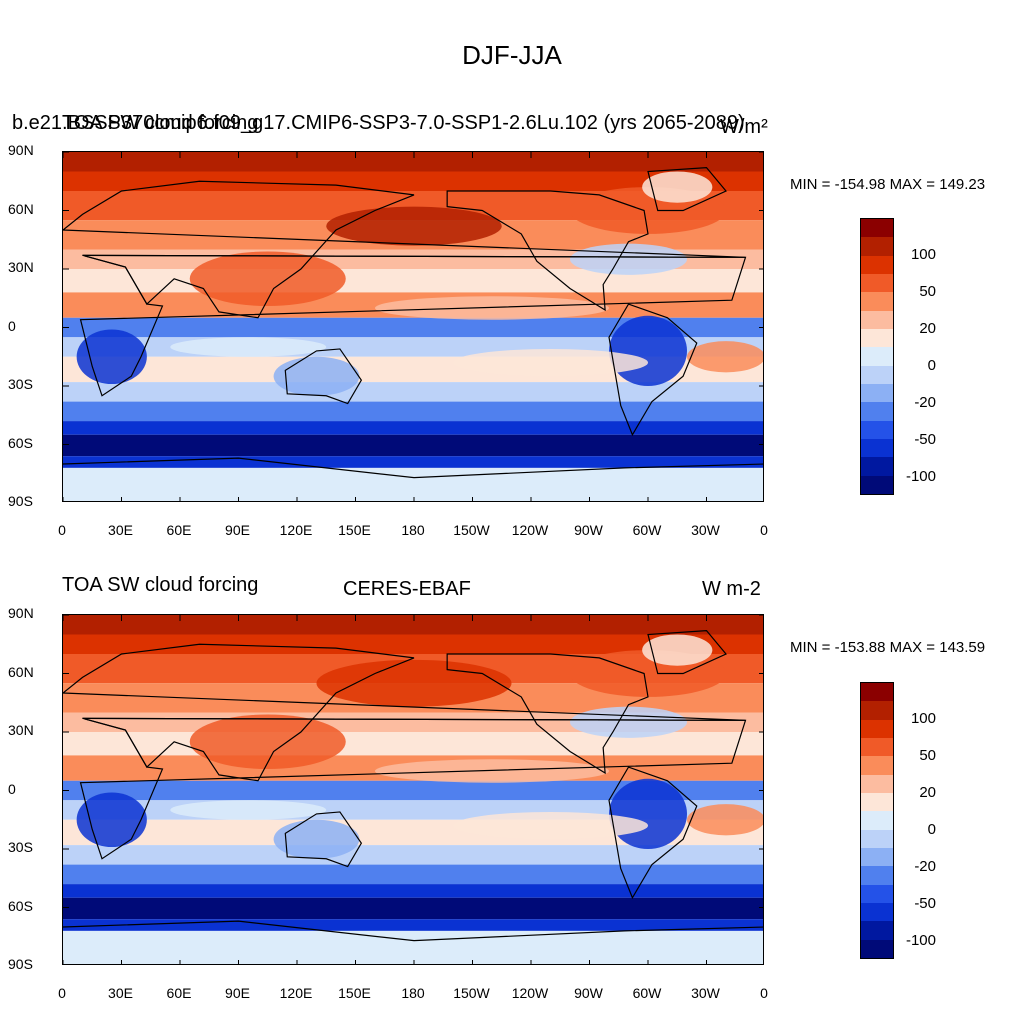 Image resolution: width=1024 pixels, height=1024 pixels. I want to click on lon-tick-label: 180, so click(413, 530).